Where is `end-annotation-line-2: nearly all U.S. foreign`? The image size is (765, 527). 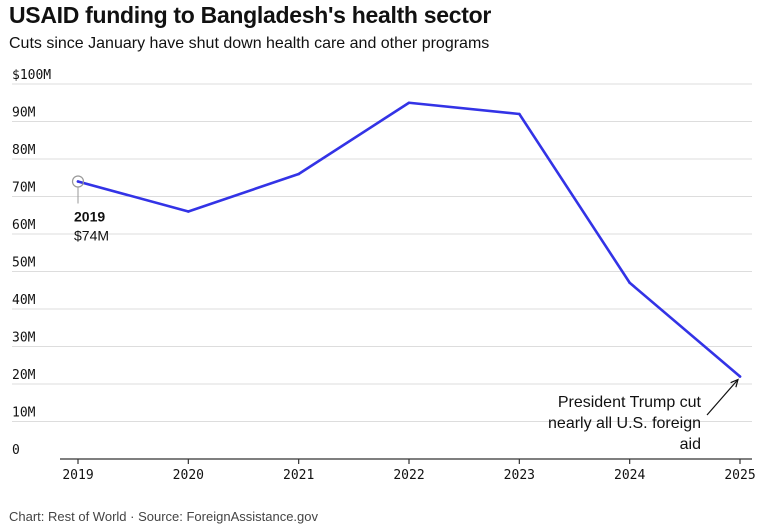
end-annotation-line-2: nearly all U.S. foreign is located at coordinates (624, 423).